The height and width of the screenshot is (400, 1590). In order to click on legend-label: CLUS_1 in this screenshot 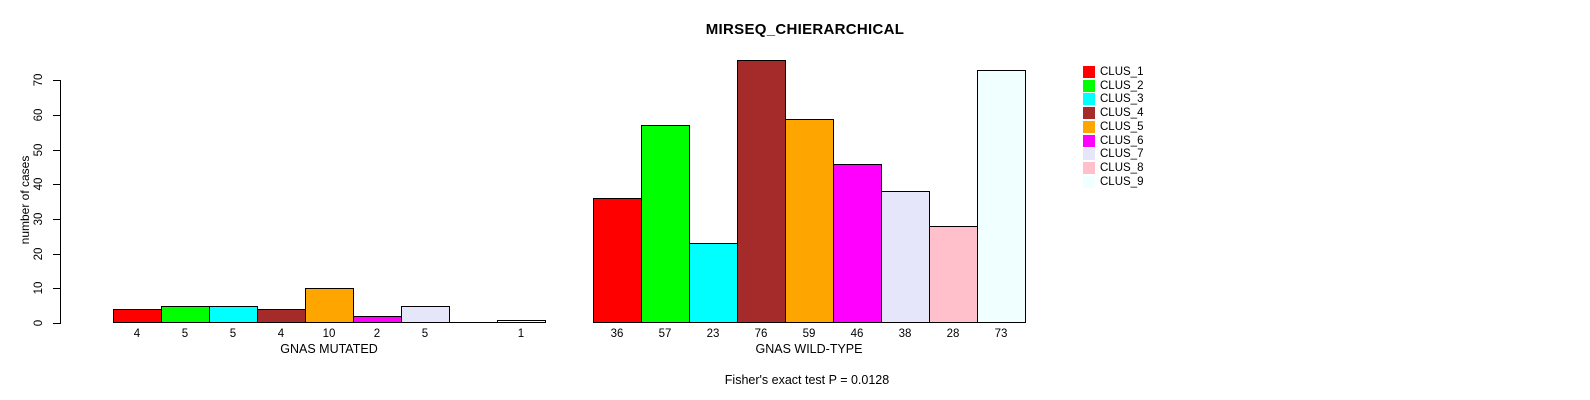, I will do `click(1122, 71)`.